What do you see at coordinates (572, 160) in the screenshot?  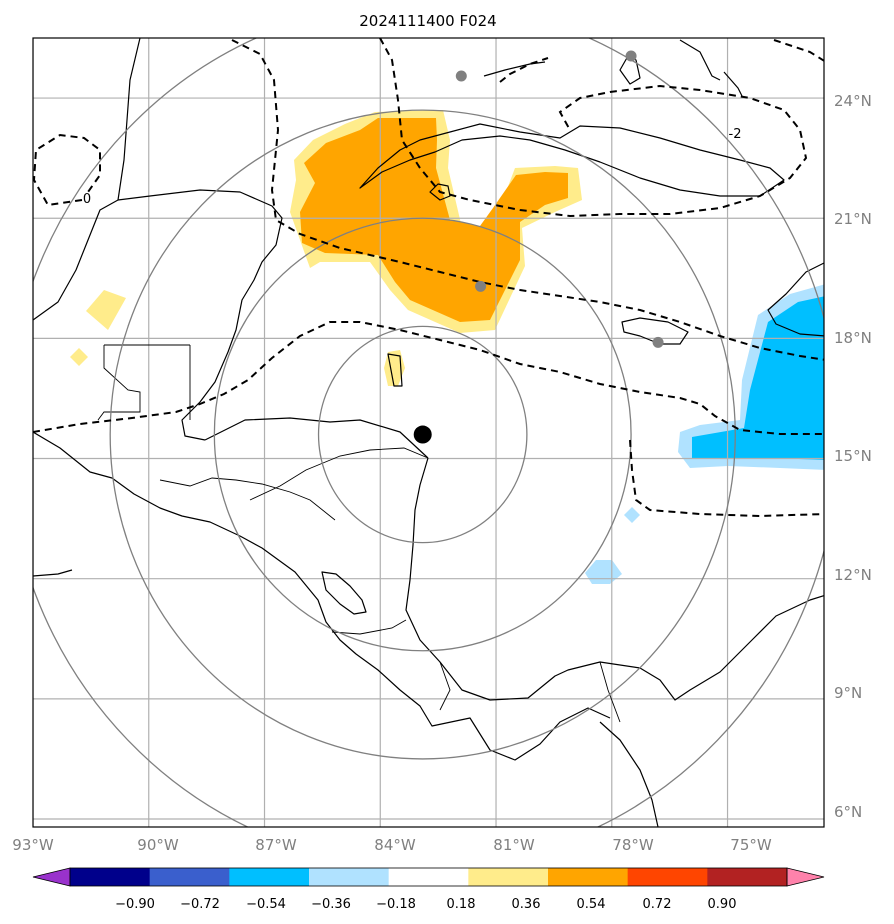 I see `coastline-cuba` at bounding box center [572, 160].